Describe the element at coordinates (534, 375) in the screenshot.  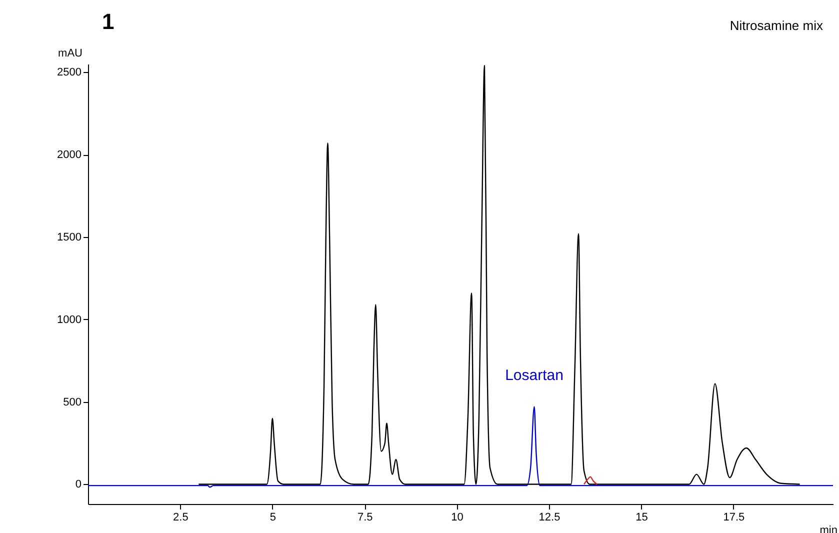
I see `text: Losartan` at that location.